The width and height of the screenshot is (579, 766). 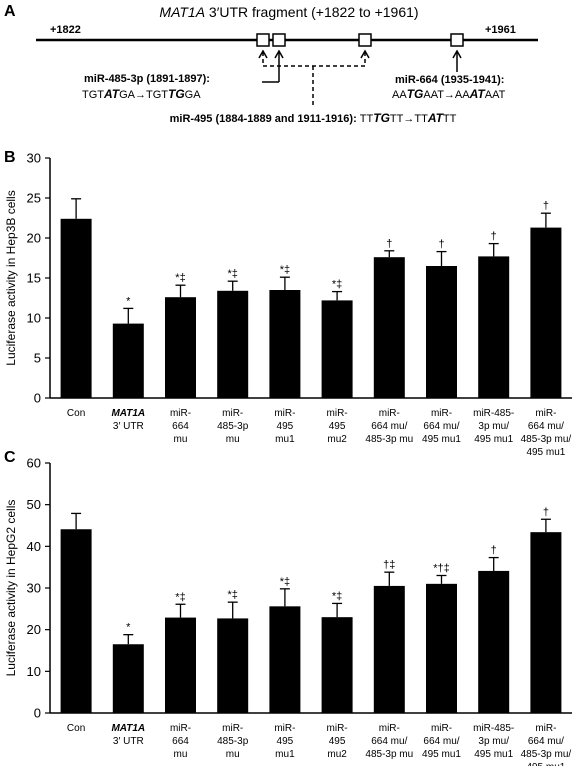 What do you see at coordinates (449, 80) in the screenshot?
I see `mir664-label: miR-664 (1935-1941):` at bounding box center [449, 80].